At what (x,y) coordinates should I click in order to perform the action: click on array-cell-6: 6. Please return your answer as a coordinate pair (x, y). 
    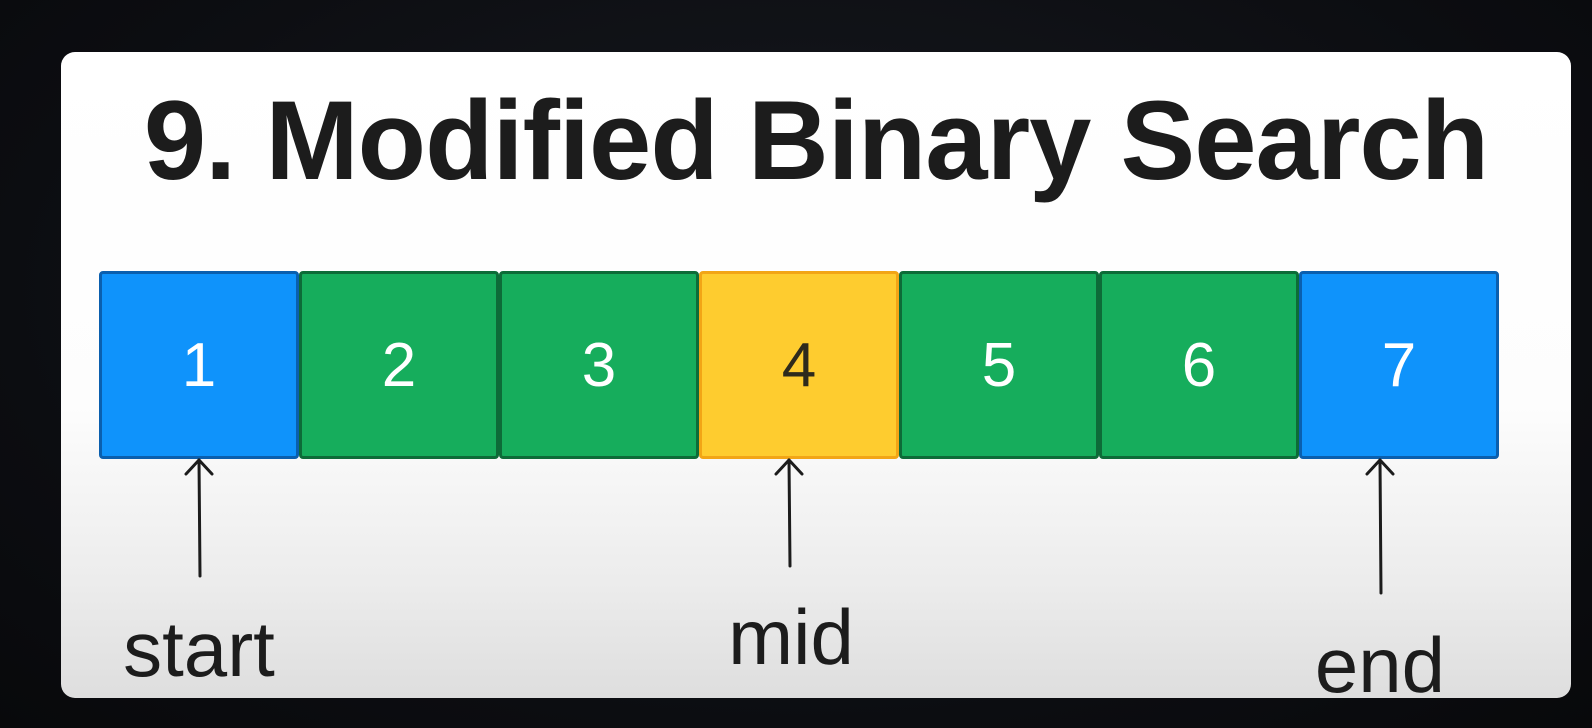
    Looking at the image, I should click on (1199, 365).